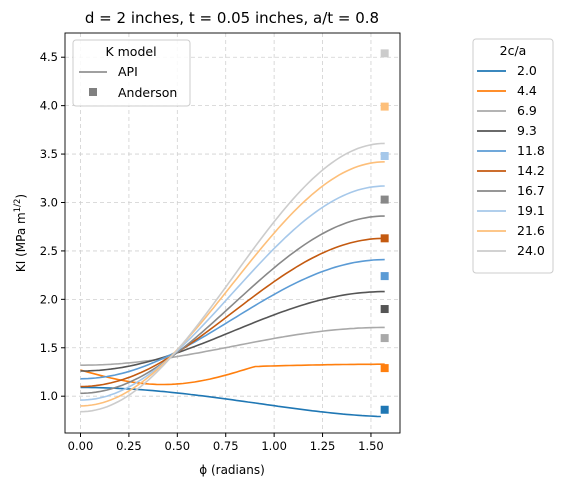 This screenshot has width=563, height=490. I want to click on x-tick-label: 1.00, so click(274, 446).